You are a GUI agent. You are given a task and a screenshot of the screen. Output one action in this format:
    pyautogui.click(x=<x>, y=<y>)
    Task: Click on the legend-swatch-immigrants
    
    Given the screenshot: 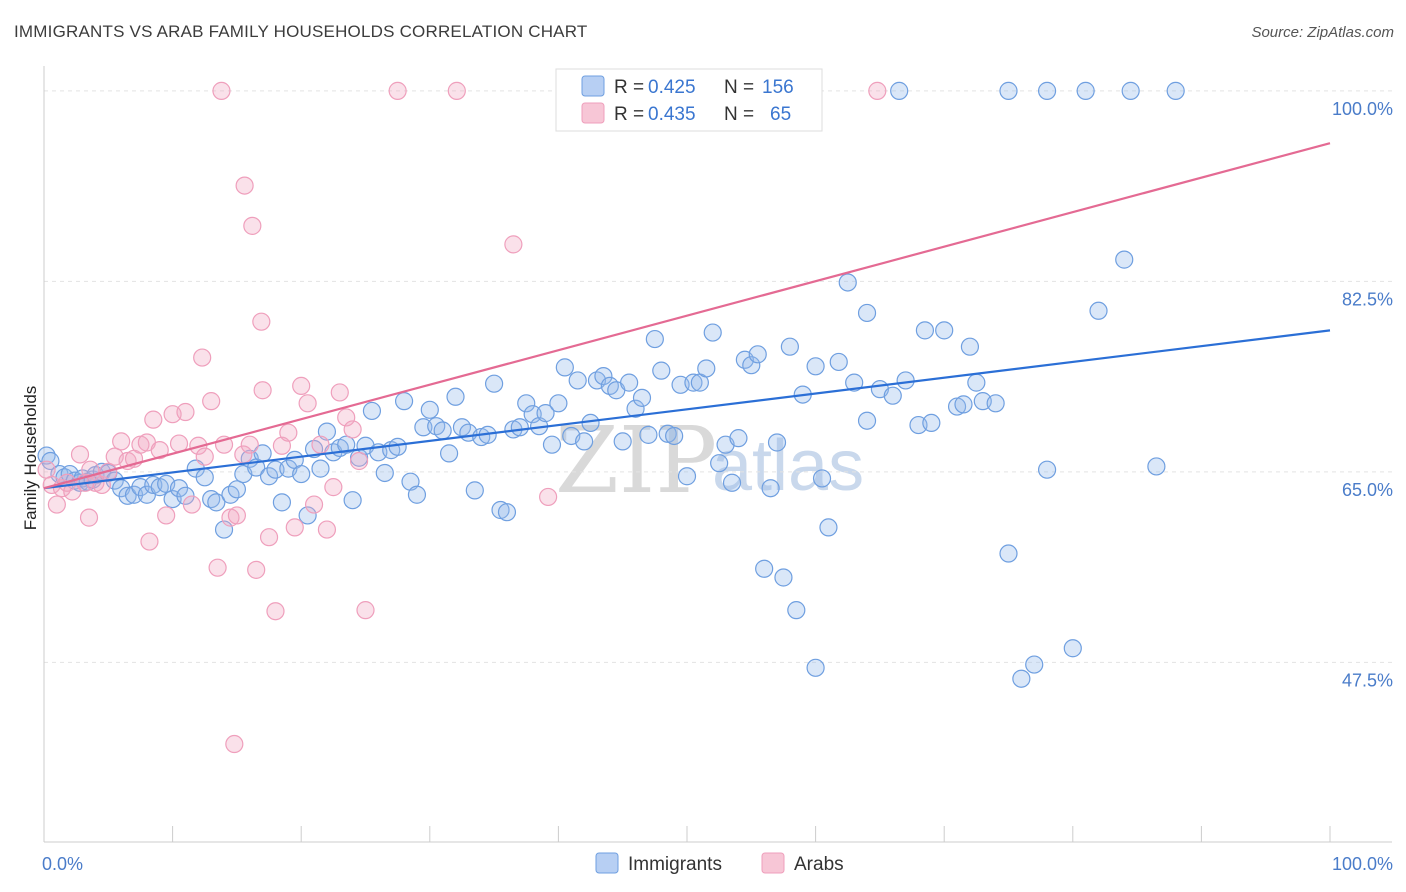 What is the action you would take?
    pyautogui.click(x=607, y=863)
    